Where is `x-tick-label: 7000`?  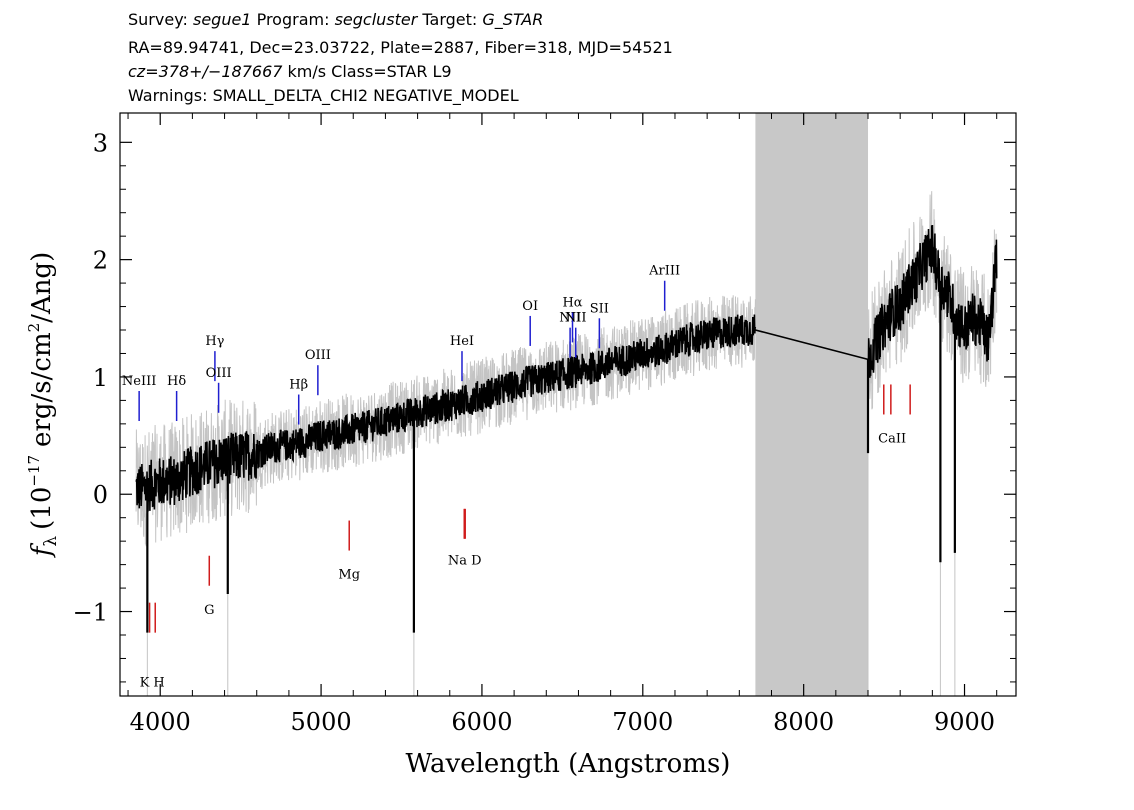 x-tick-label: 7000 is located at coordinates (642, 722).